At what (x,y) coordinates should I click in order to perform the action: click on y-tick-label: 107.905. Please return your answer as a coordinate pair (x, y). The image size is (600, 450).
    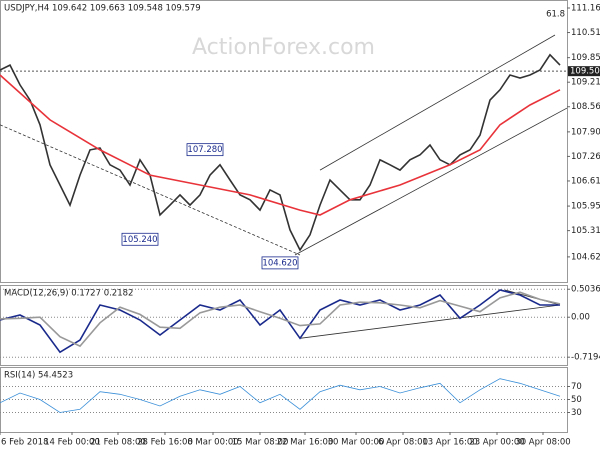
    Looking at the image, I should click on (585, 132).